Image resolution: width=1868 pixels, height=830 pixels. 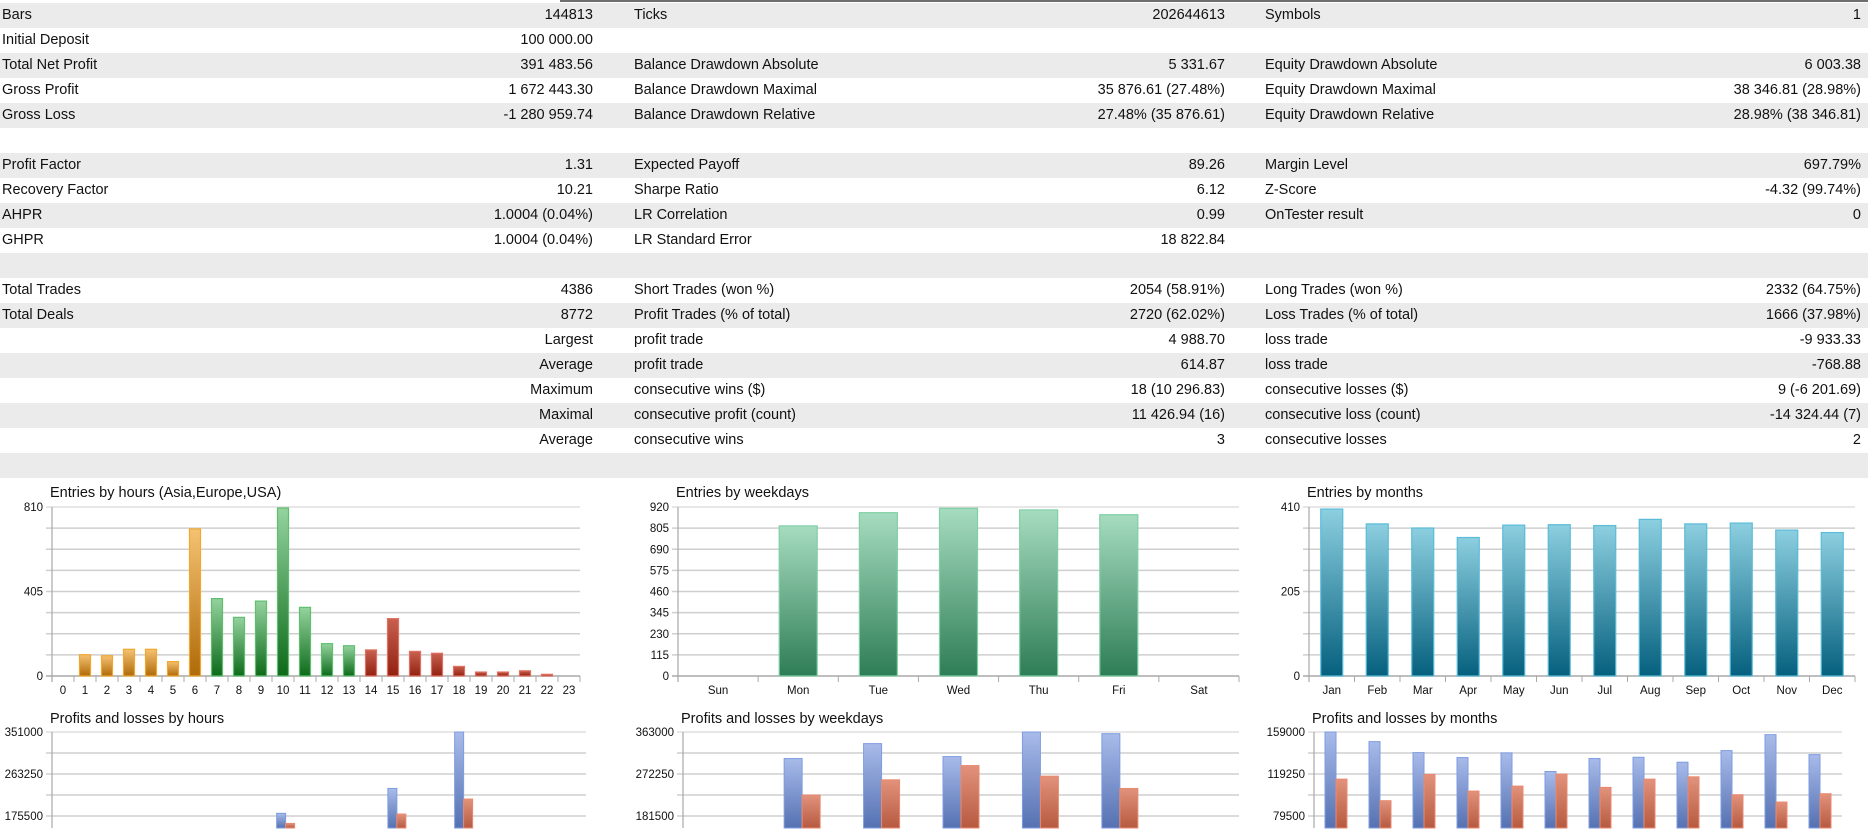 What do you see at coordinates (1350, 115) in the screenshot?
I see `stat-label: Equity Drawdown Relative` at bounding box center [1350, 115].